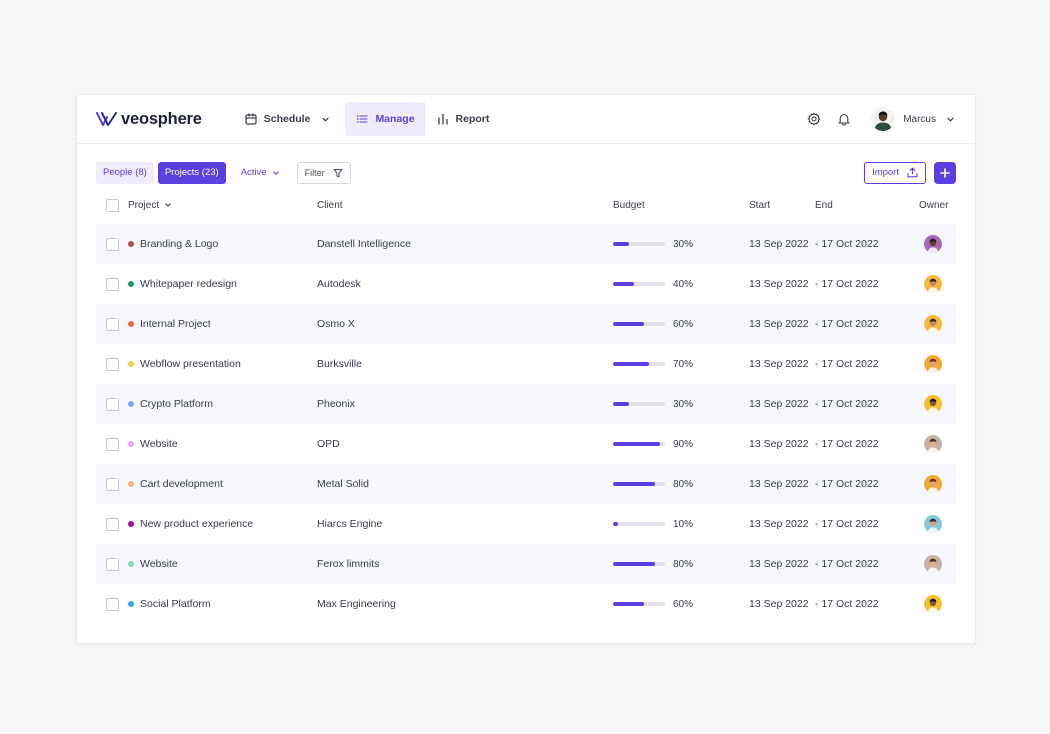 The height and width of the screenshot is (734, 1050). Describe the element at coordinates (288, 119) in the screenshot. I see `nav-schedule: Schedule` at that location.